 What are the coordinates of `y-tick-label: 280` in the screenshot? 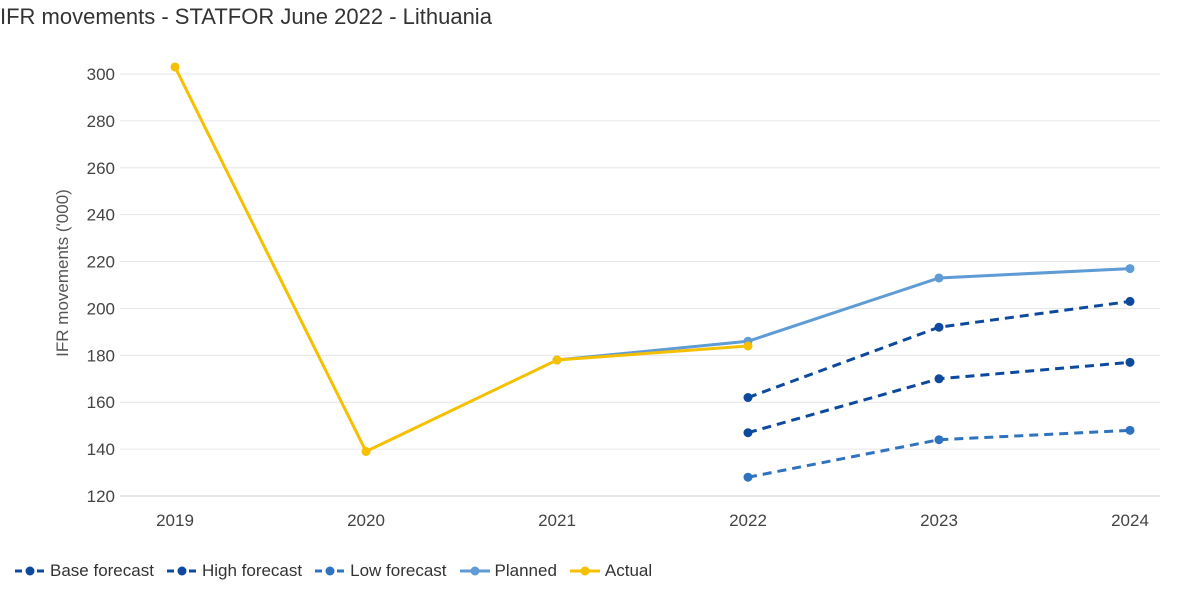 It's located at (101, 121).